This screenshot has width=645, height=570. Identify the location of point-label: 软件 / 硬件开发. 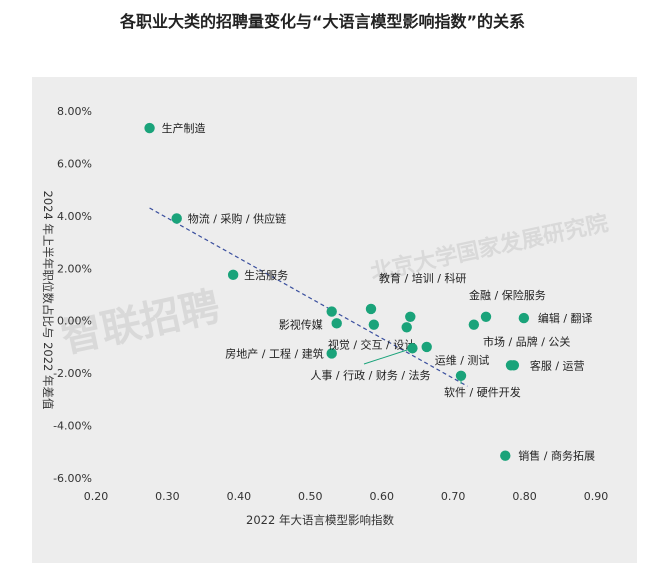
(482, 392).